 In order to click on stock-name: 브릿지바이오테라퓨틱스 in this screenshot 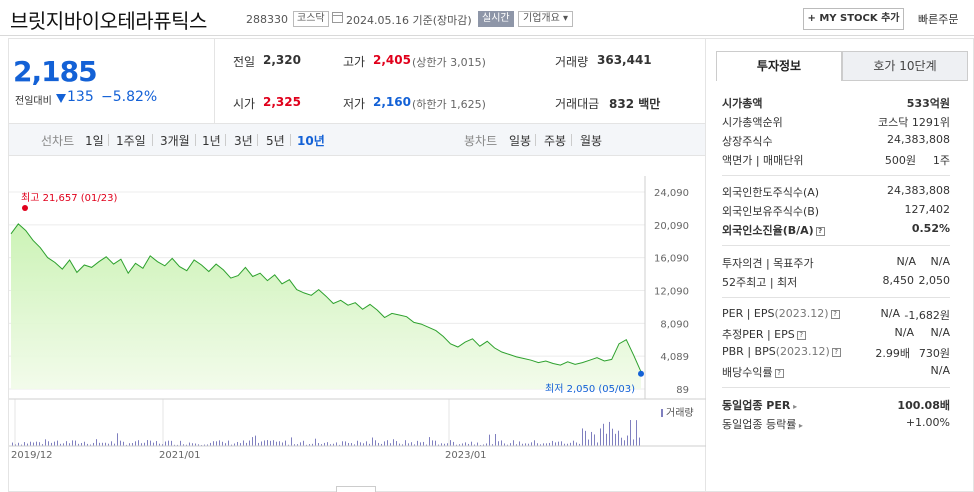, I will do `click(108, 21)`.